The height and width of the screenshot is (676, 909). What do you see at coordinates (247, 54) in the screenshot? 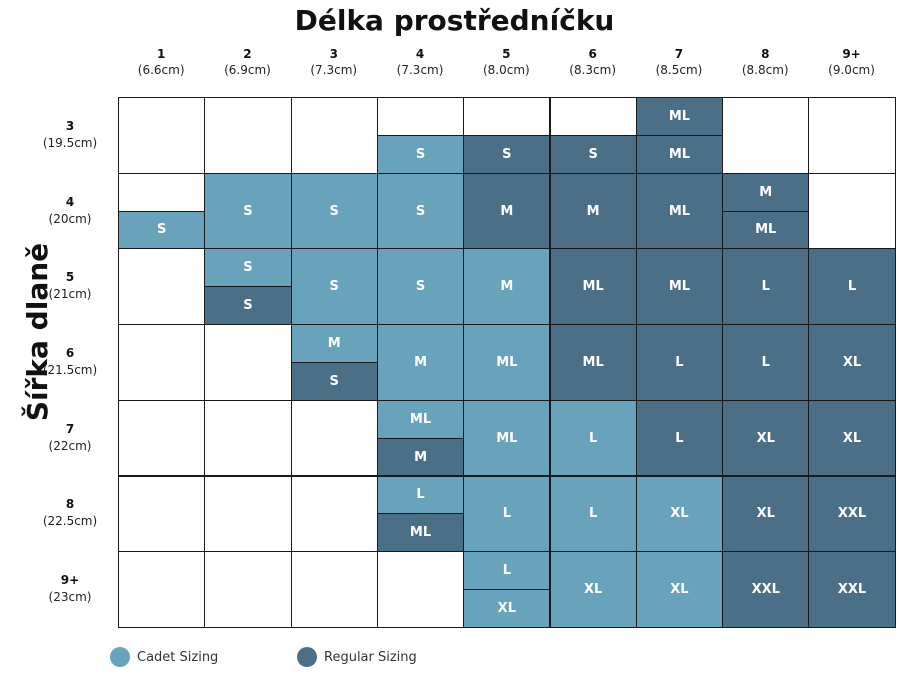
I see `column-header-number: 2` at bounding box center [247, 54].